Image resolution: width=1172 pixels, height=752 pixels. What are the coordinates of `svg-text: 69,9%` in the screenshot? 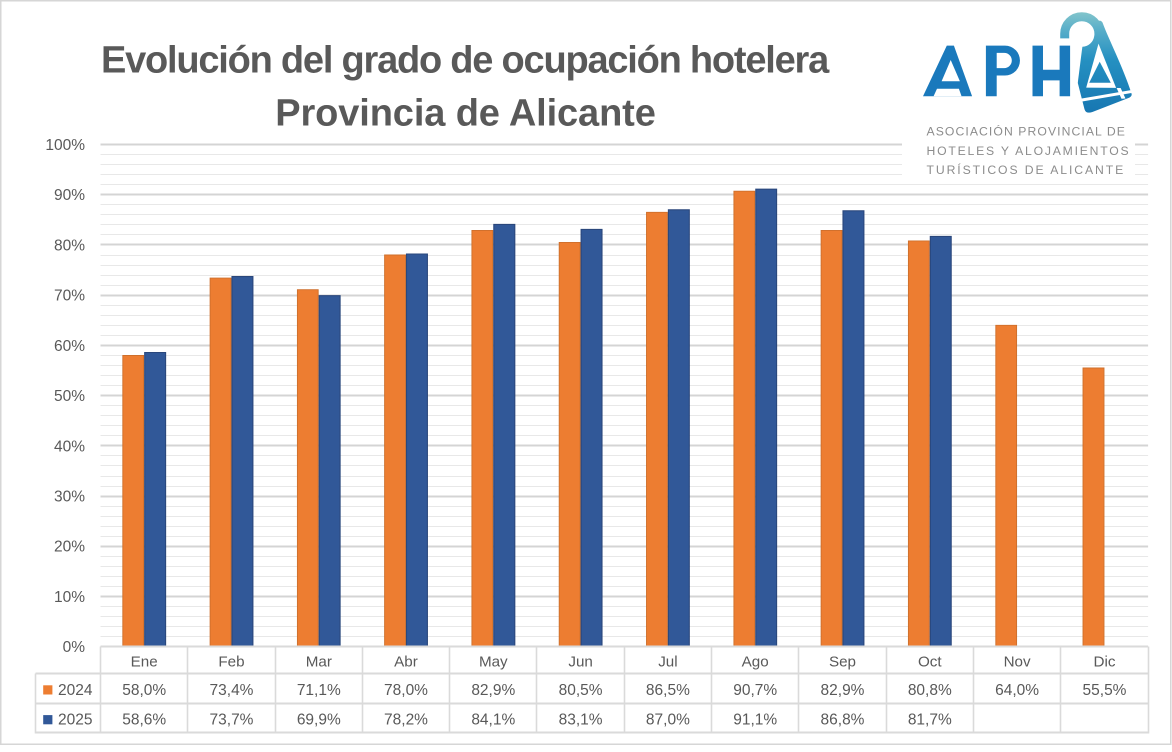 It's located at (319, 720).